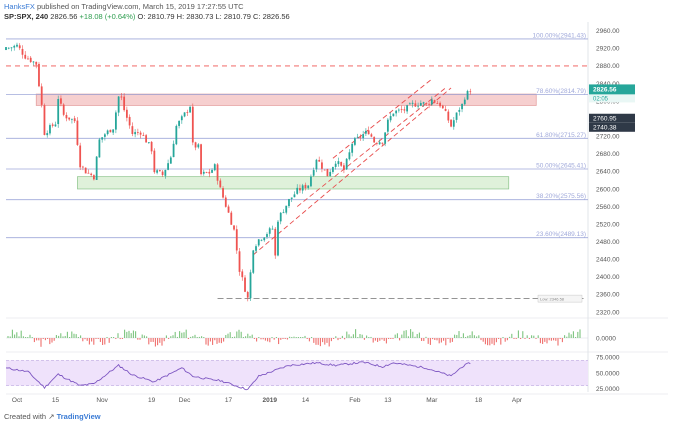 The width and height of the screenshot is (680, 426). What do you see at coordinates (608, 137) in the screenshot?
I see `y-tick-label: 2720.00` at bounding box center [608, 137].